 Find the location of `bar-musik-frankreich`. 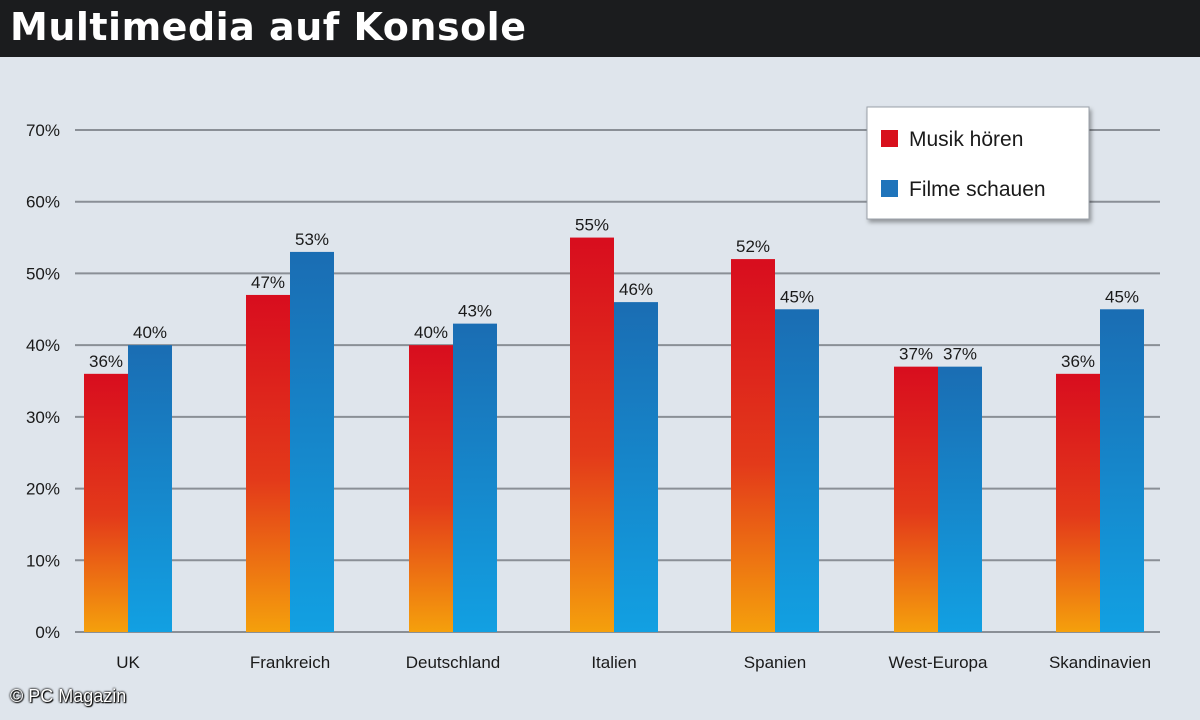

bar-musik-frankreich is located at coordinates (268, 463).